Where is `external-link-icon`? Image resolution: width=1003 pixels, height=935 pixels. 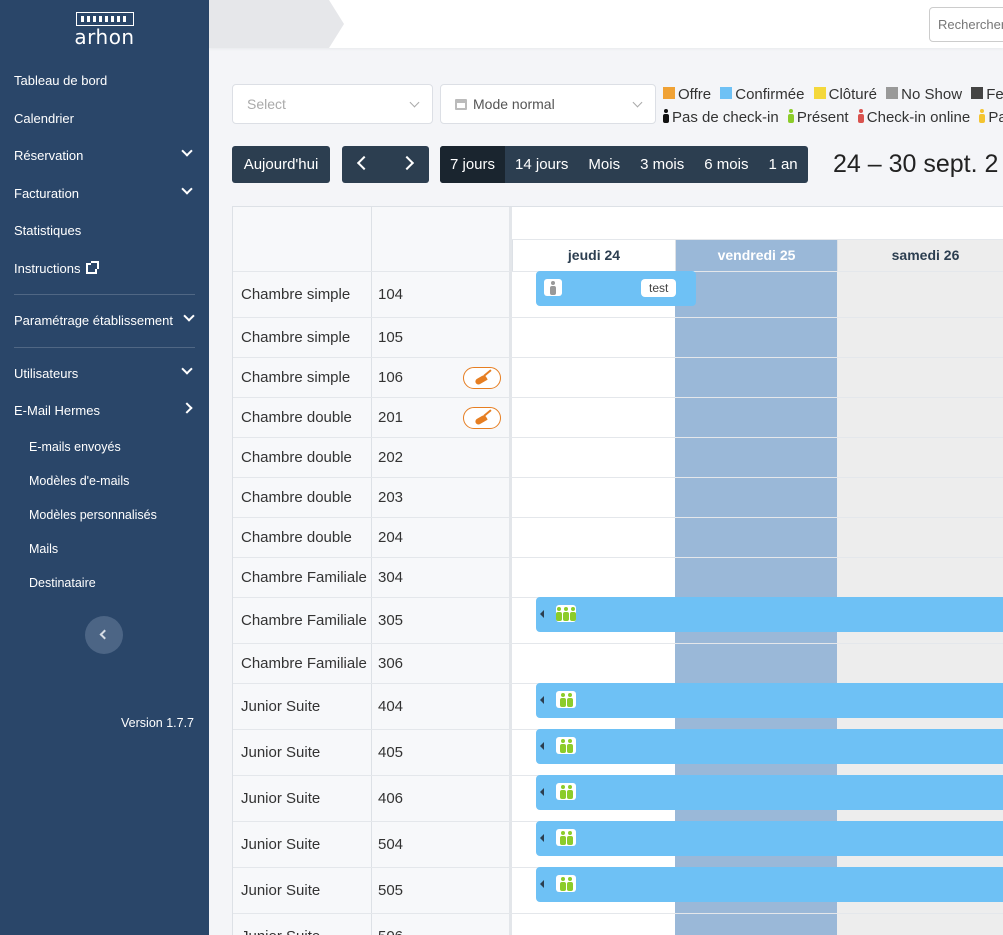
external-link-icon is located at coordinates (93, 267).